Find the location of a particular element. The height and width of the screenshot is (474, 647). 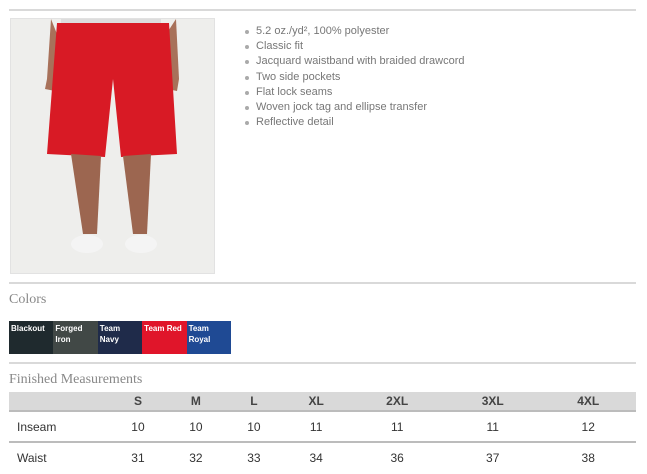

header-cell: XL is located at coordinates (316, 402).